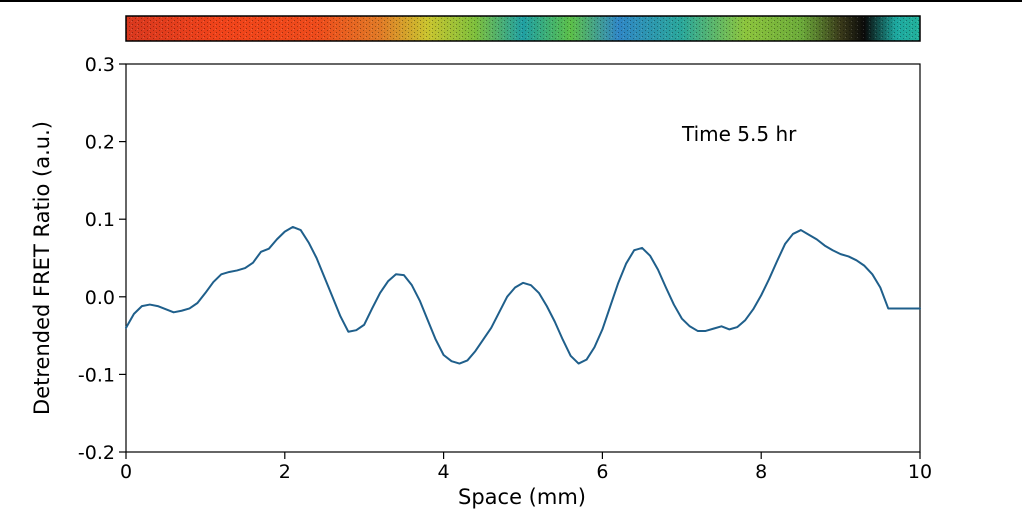  What do you see at coordinates (739, 134) in the screenshot?
I see `time-annotation: Time 5.5 hr` at bounding box center [739, 134].